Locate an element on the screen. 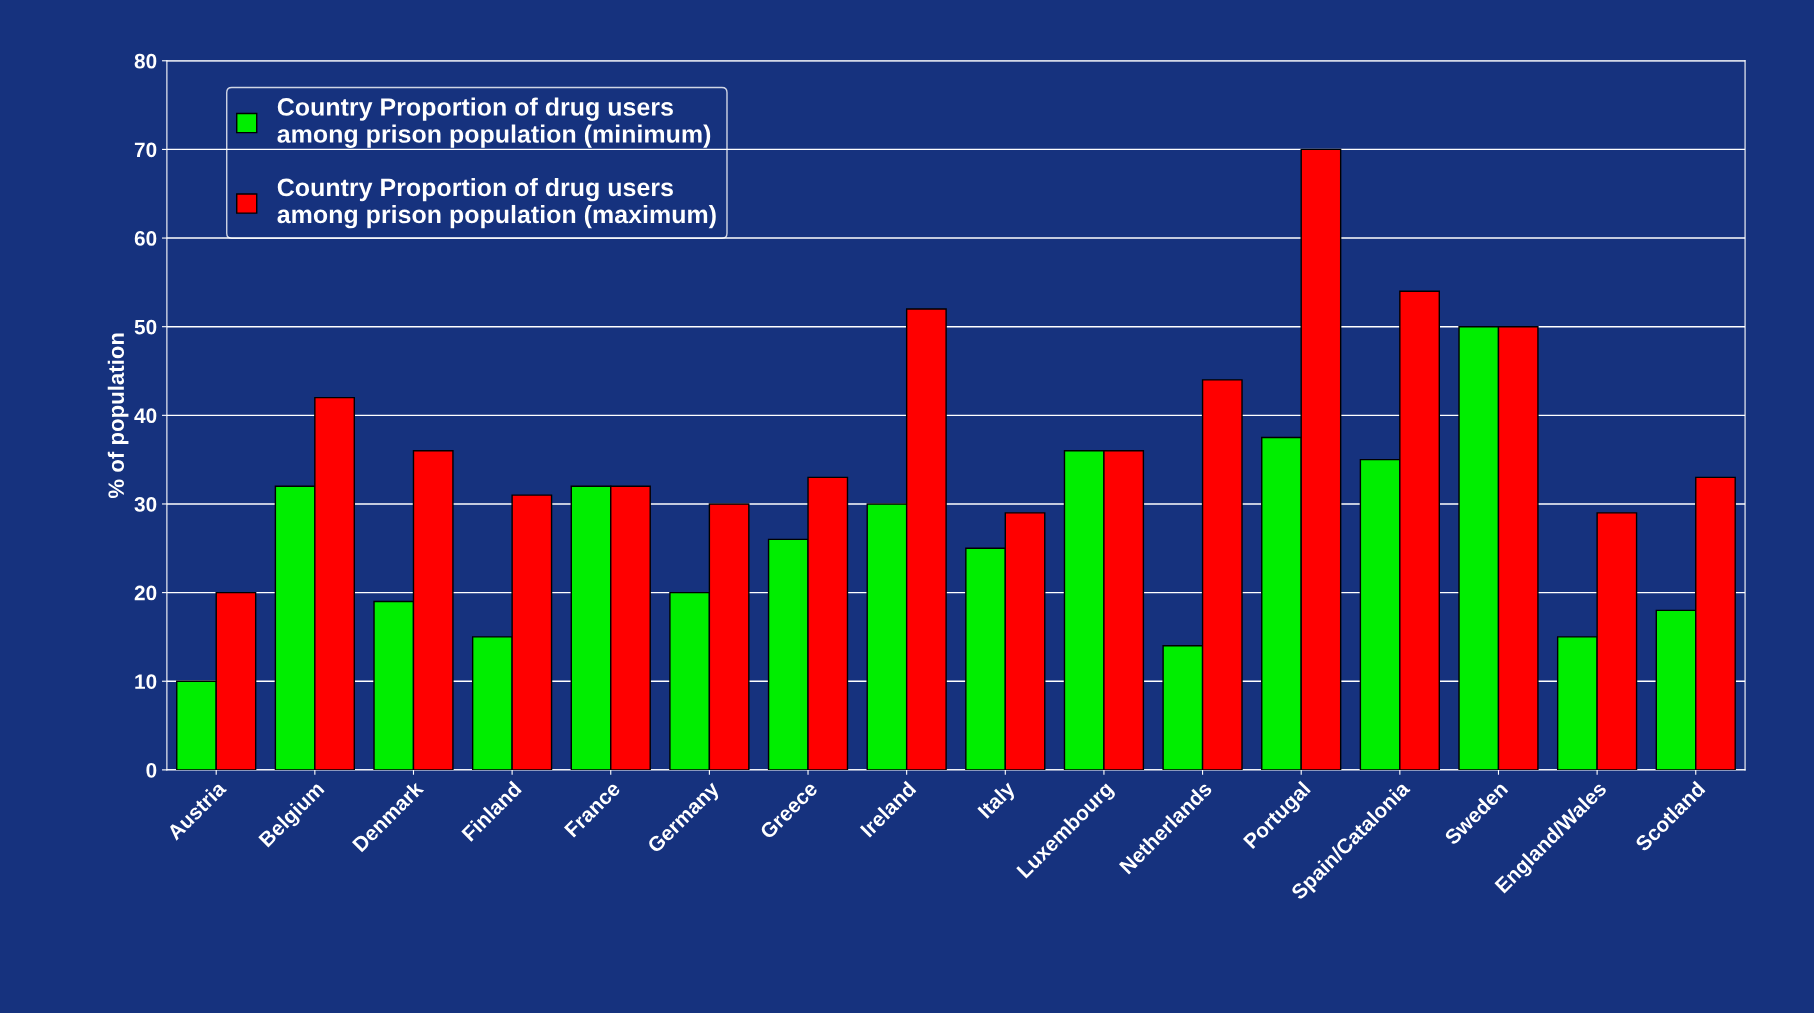  legend-label: Country Proportion of drug users among prison population (minimum) is located at coordinates (494, 122).